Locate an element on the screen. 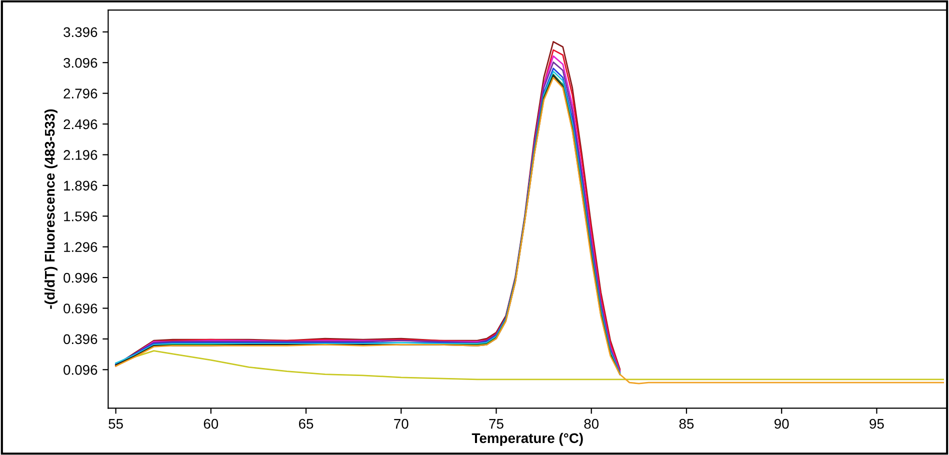 The image size is (949, 455). x-tick-label: 65 is located at coordinates (306, 423).